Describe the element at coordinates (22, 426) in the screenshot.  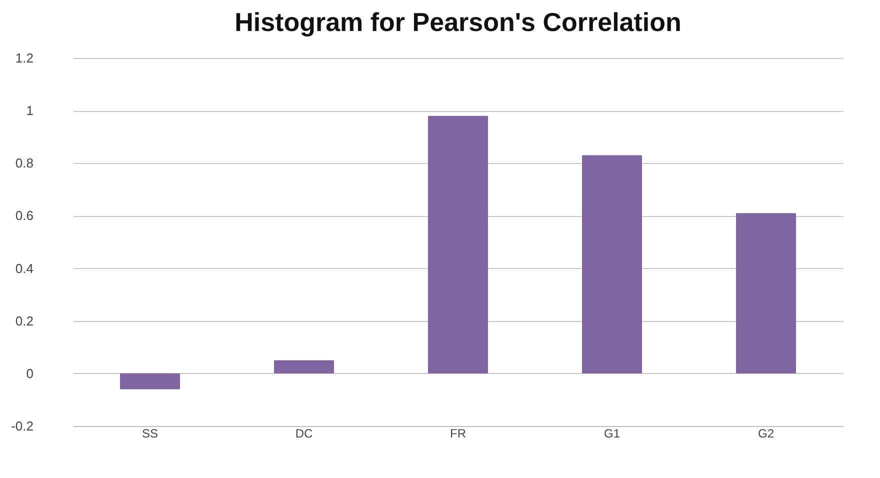
I see `y-tick-label: -0.2` at that location.